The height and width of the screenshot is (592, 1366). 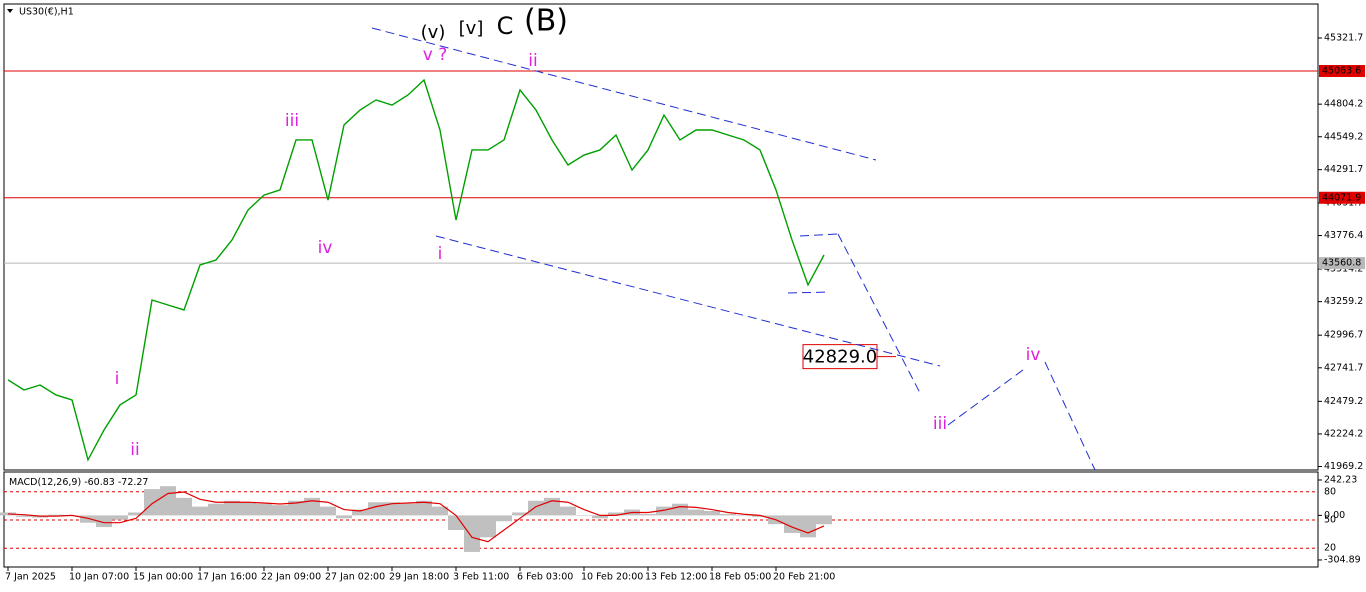 What do you see at coordinates (163, 577) in the screenshot?
I see `x-tick-label: 15 Jan 00:00` at bounding box center [163, 577].